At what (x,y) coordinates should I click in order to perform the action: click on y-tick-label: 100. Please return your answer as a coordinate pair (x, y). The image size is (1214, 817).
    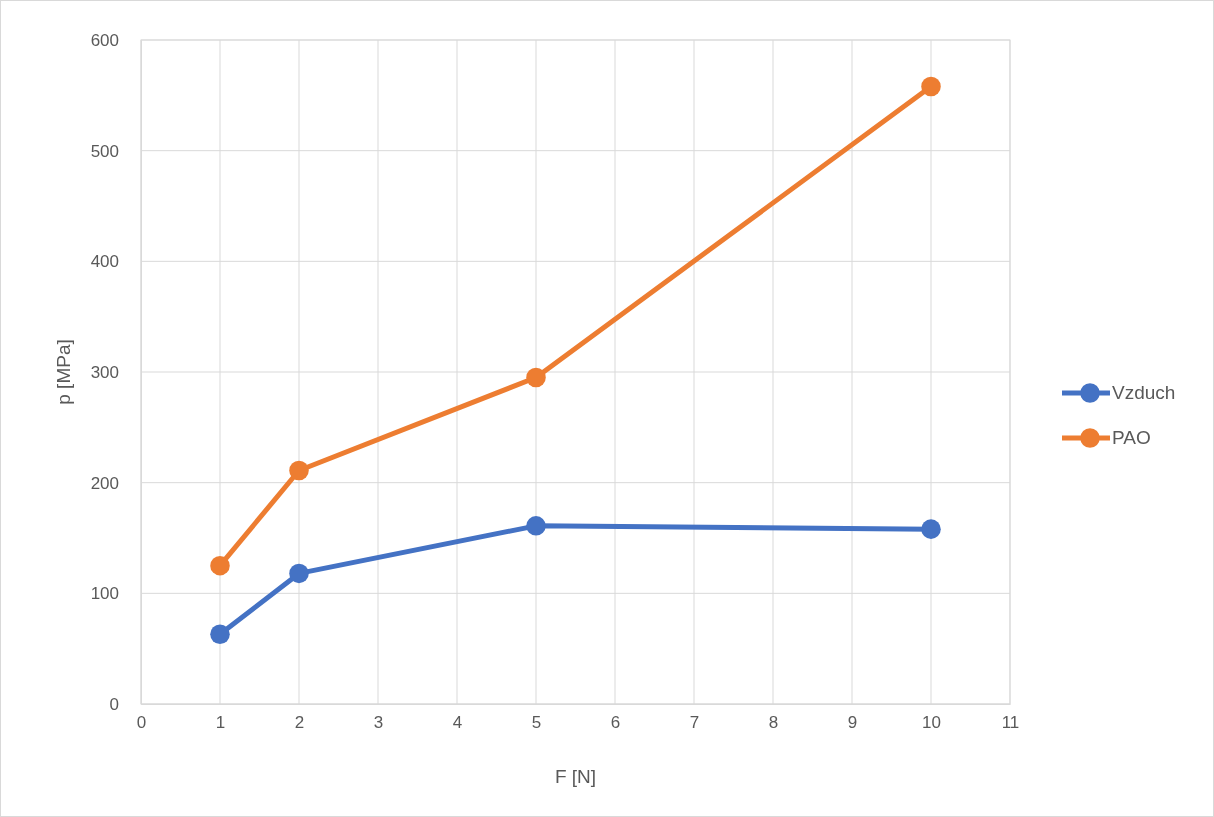
    Looking at the image, I should click on (104, 594).